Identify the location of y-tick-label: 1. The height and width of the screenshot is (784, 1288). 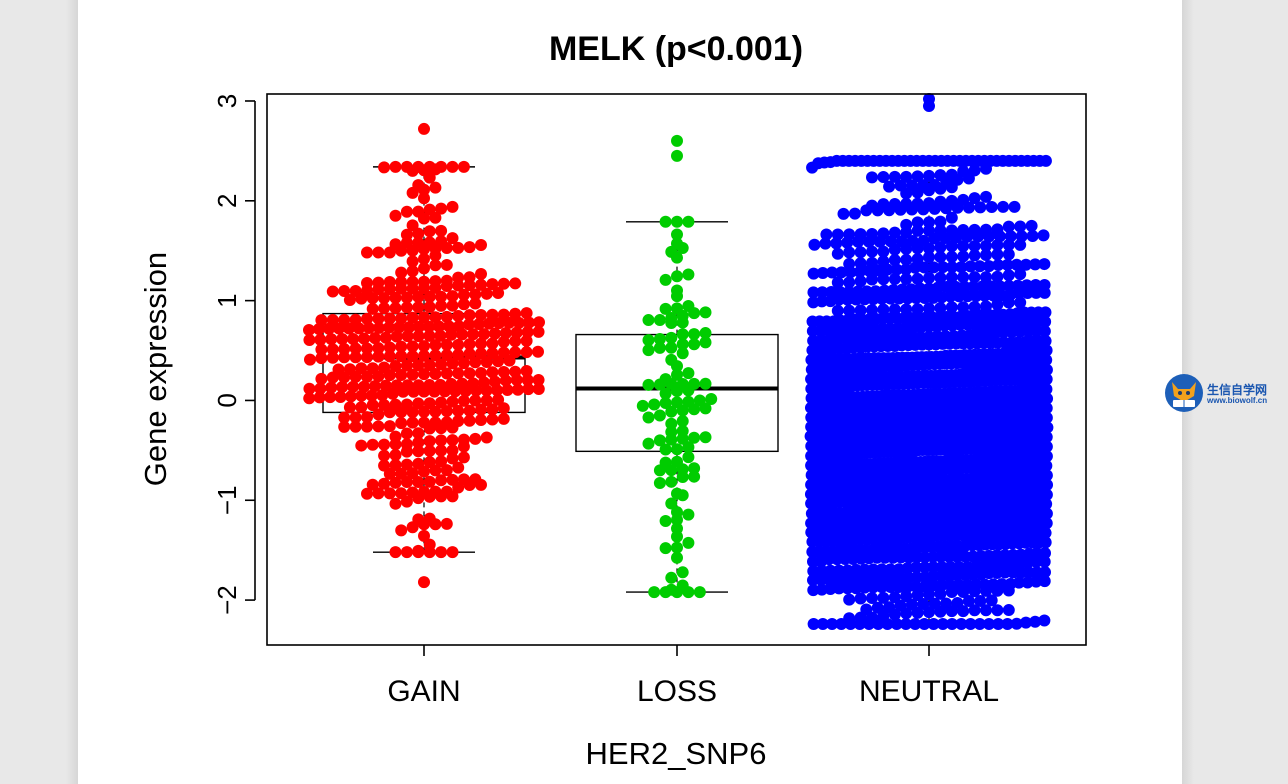
(227, 300).